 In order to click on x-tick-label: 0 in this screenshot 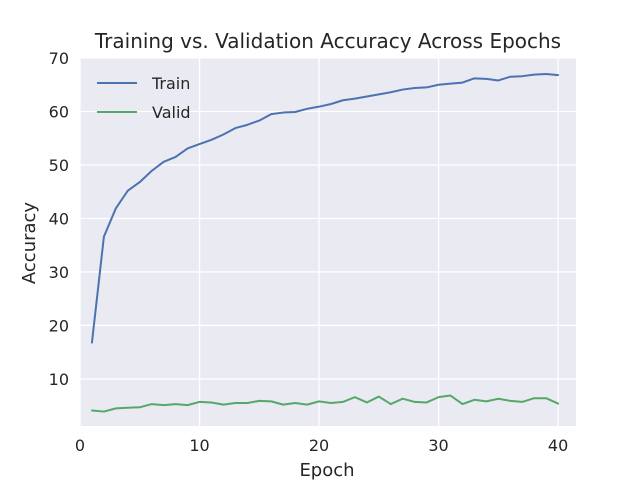, I will do `click(80, 445)`.